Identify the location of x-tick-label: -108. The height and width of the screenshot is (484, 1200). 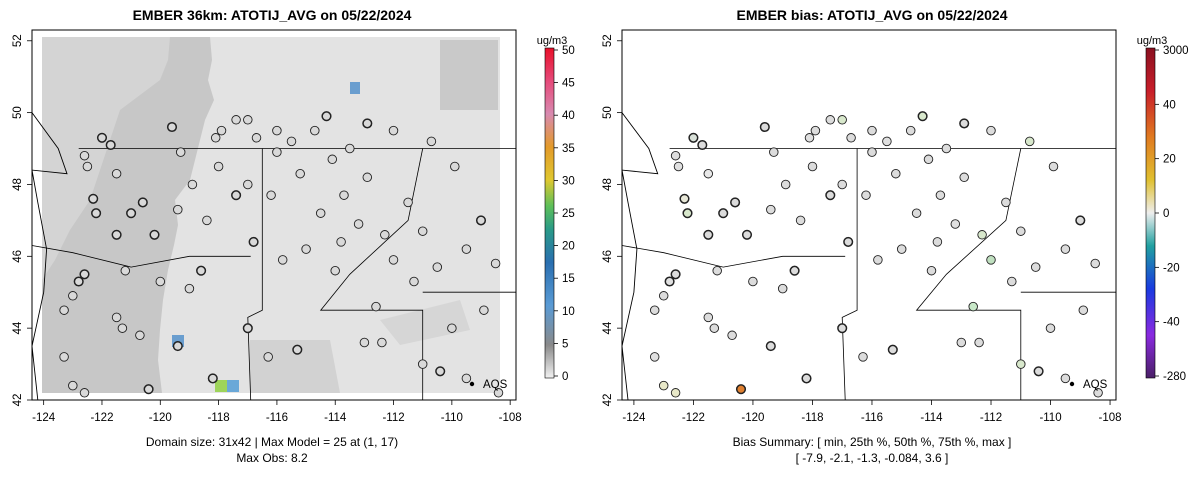
(510, 418).